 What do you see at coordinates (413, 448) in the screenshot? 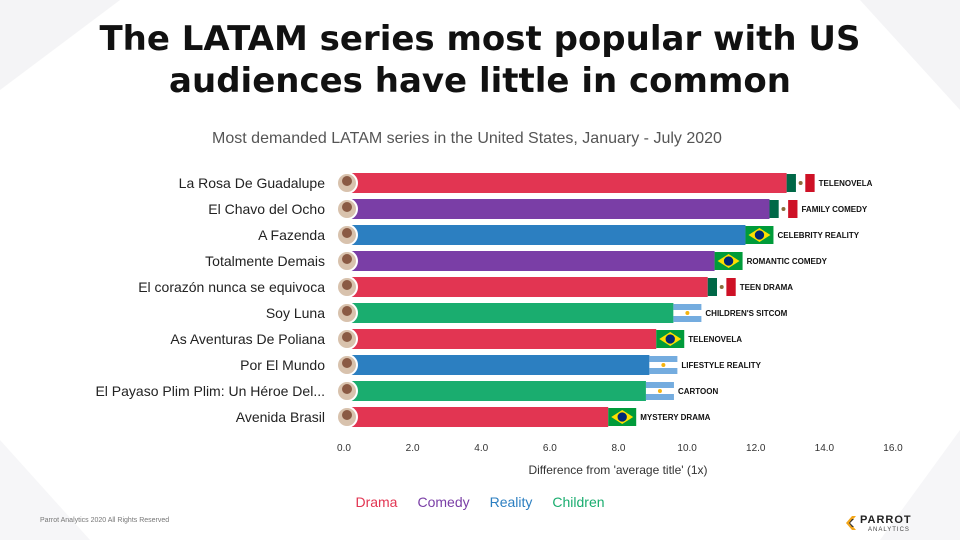
I see `x-tick-label: 2.0` at bounding box center [413, 448].